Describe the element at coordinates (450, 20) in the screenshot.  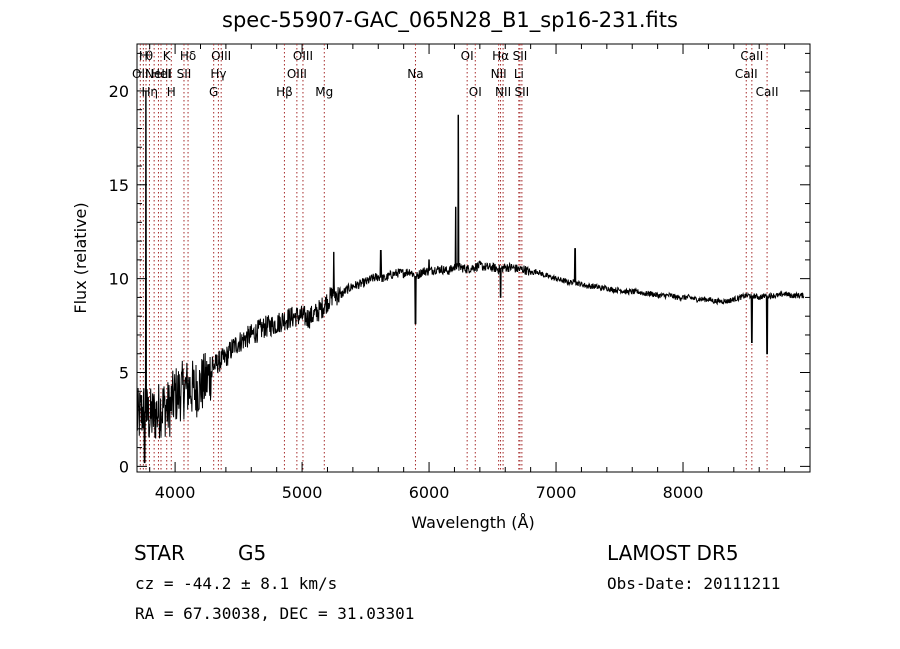
I see `chart-title: spec-55907-GAC_065N28_B1_sp16-231.fits` at that location.